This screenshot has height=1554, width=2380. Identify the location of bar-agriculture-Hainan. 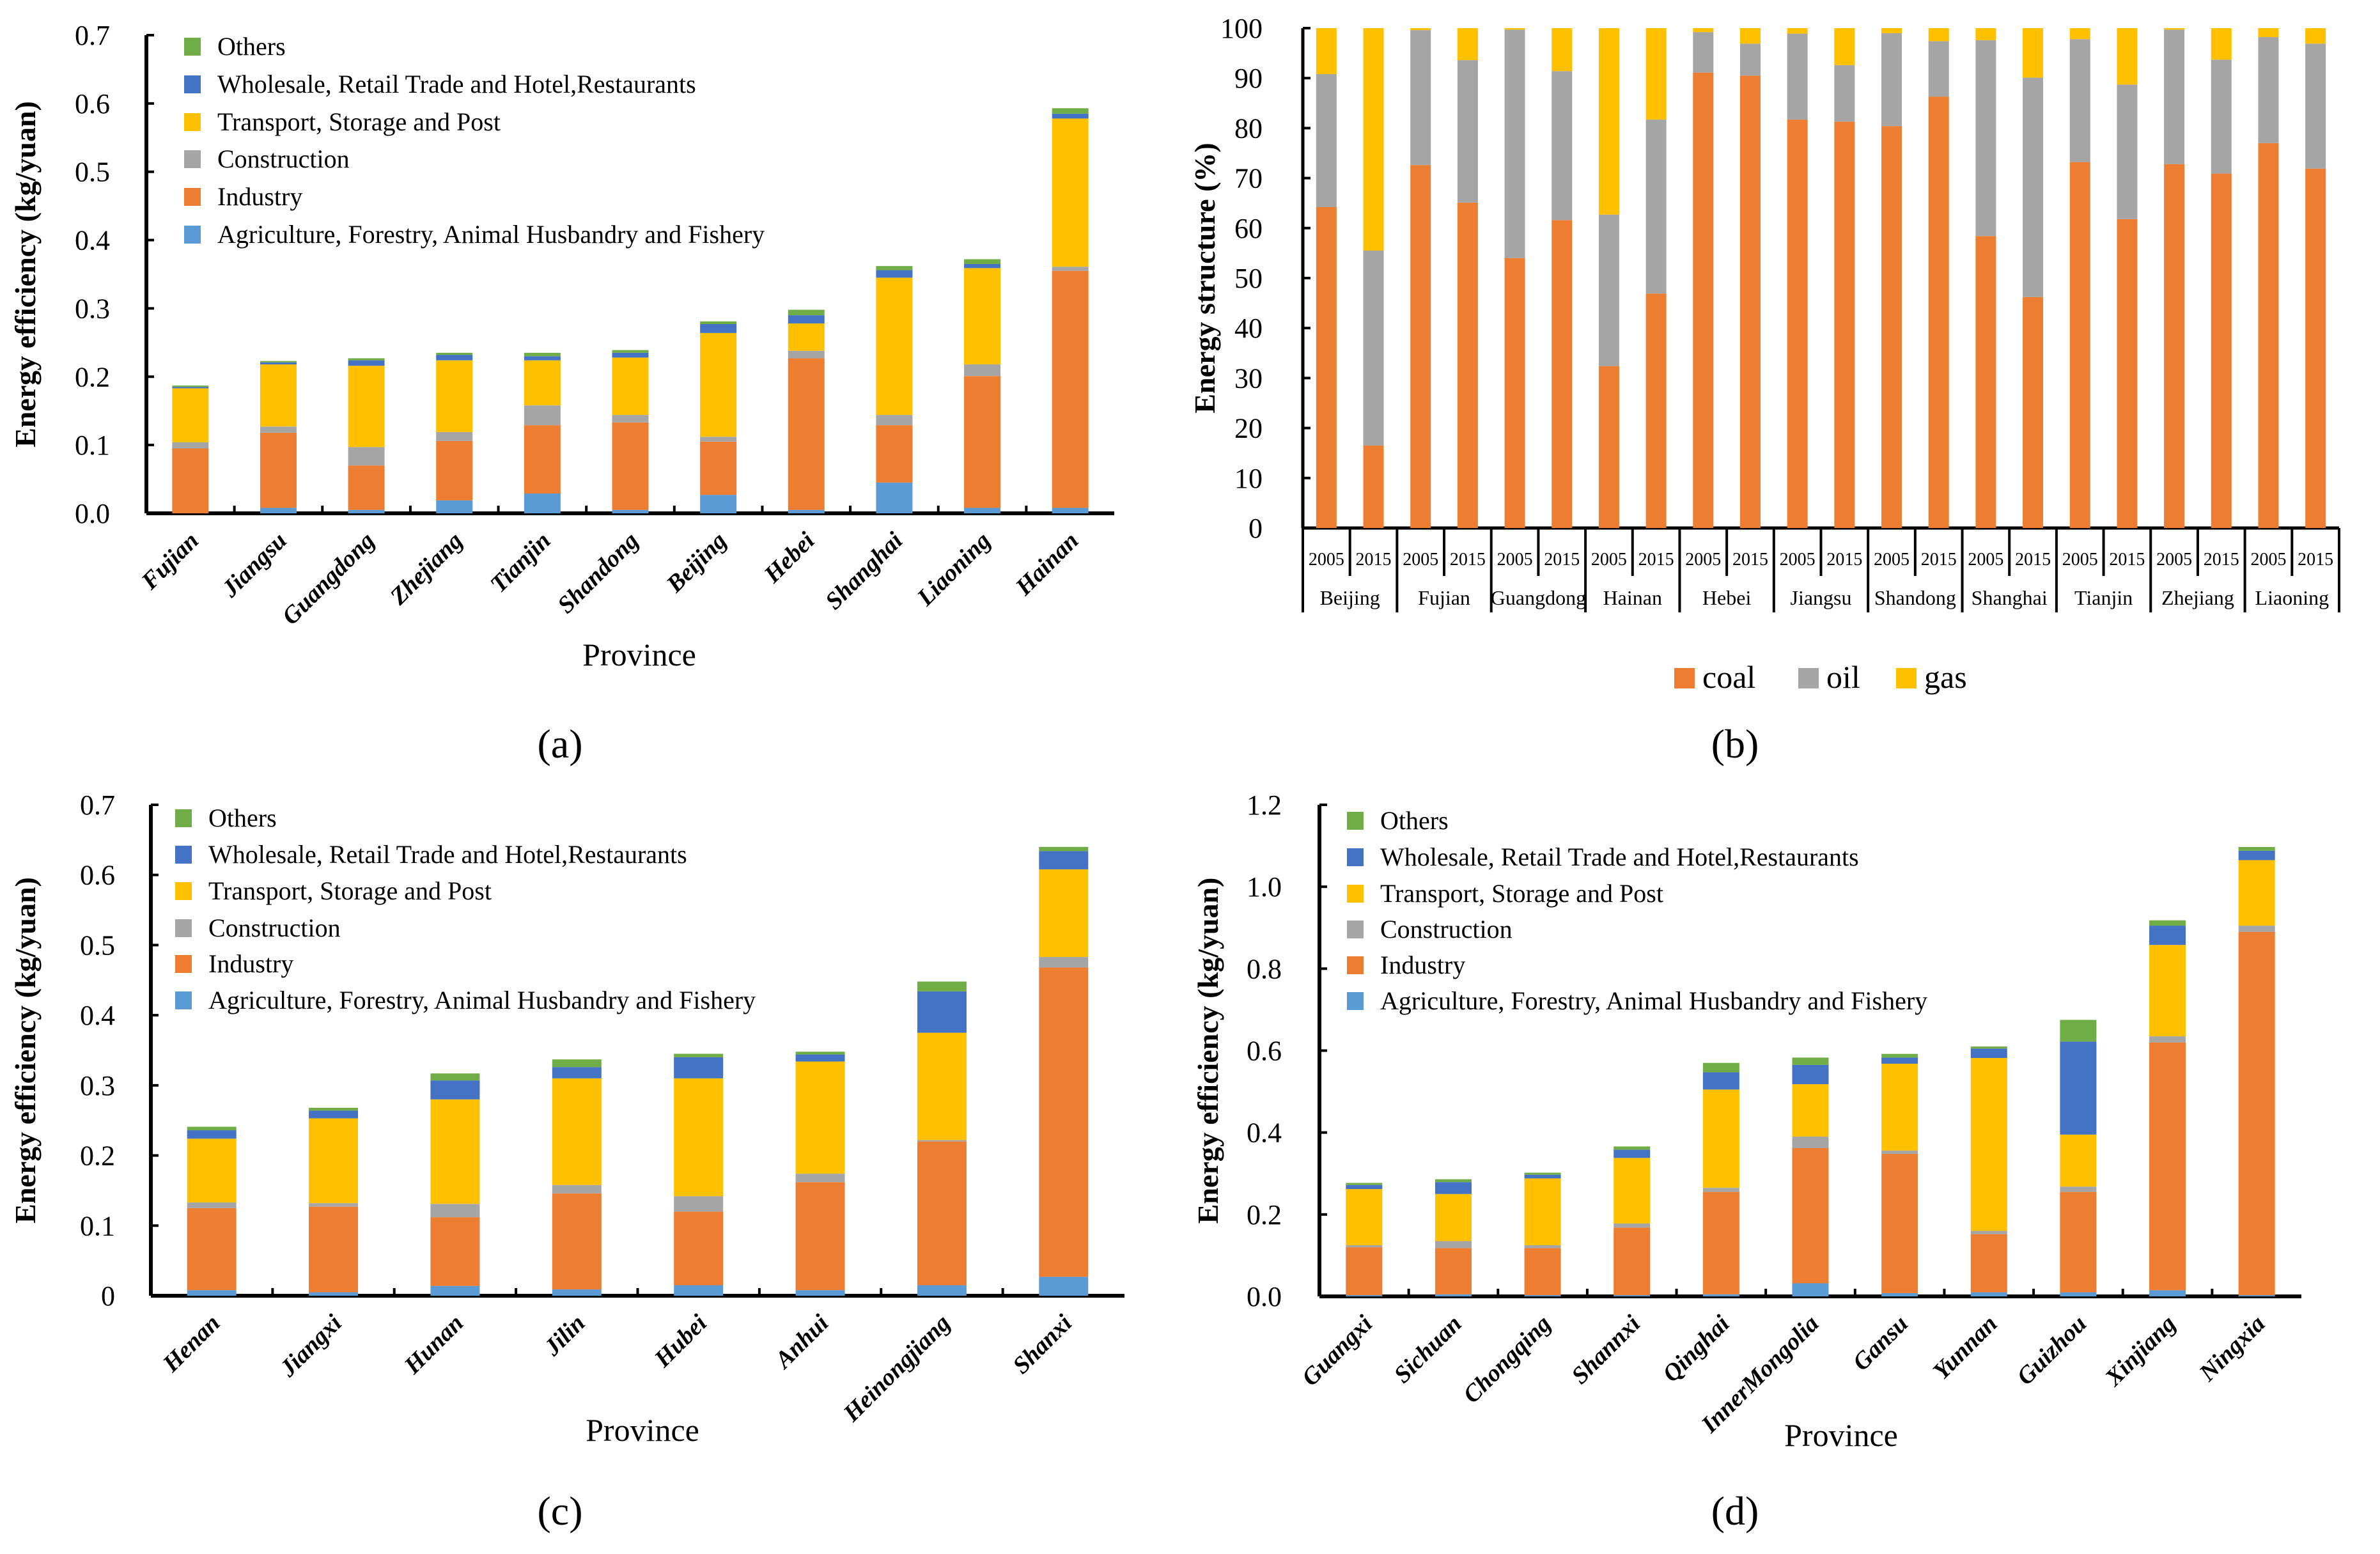
(1070, 510).